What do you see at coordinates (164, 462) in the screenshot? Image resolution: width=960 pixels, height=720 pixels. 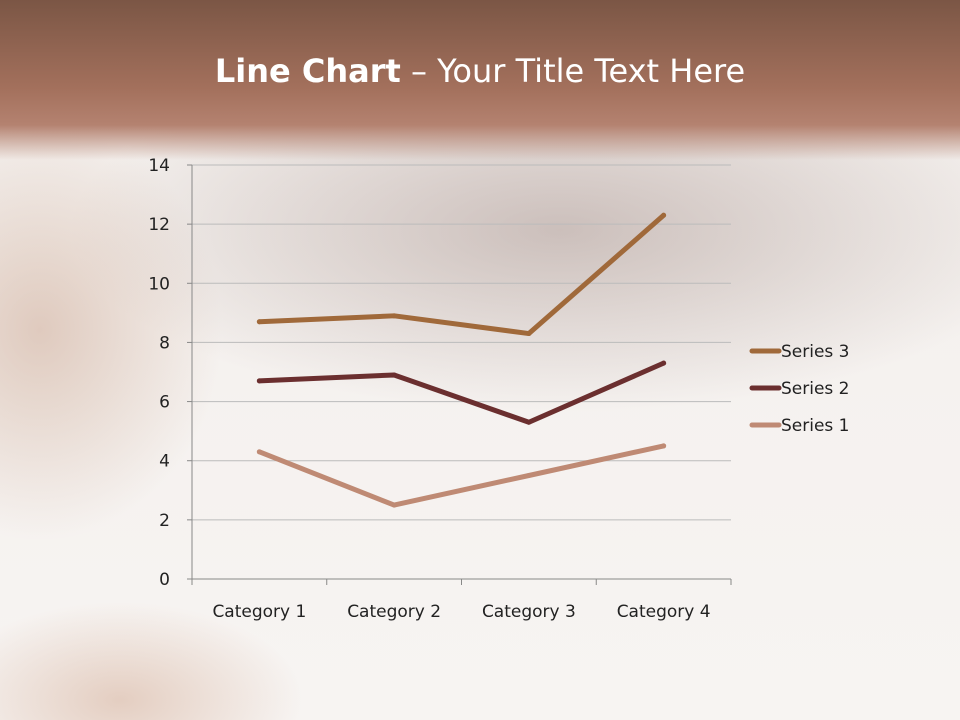 I see `y-tick-label: 4` at bounding box center [164, 462].